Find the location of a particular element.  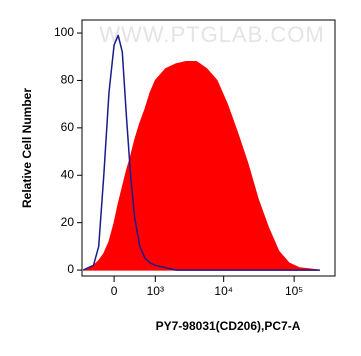

x-tick-label: 0 is located at coordinates (114, 291).